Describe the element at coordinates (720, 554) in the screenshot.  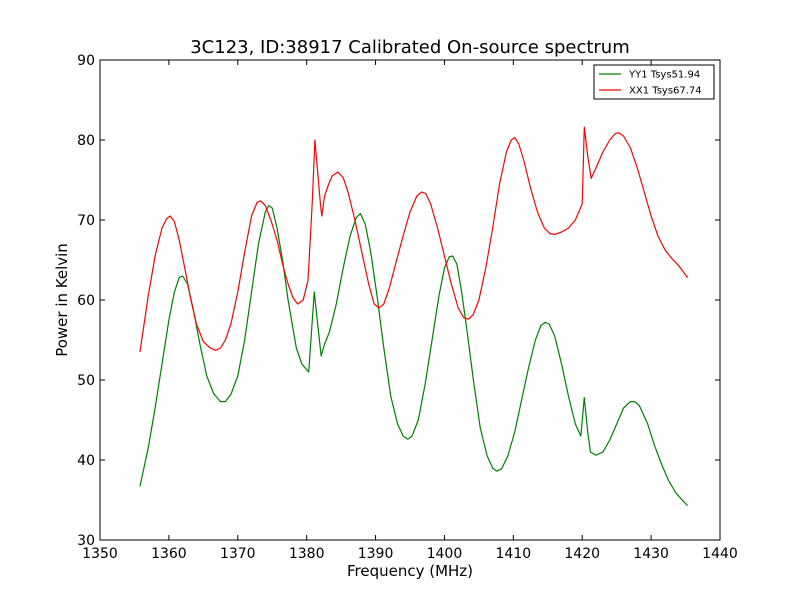
I see `x-tick-label: 1440` at that location.